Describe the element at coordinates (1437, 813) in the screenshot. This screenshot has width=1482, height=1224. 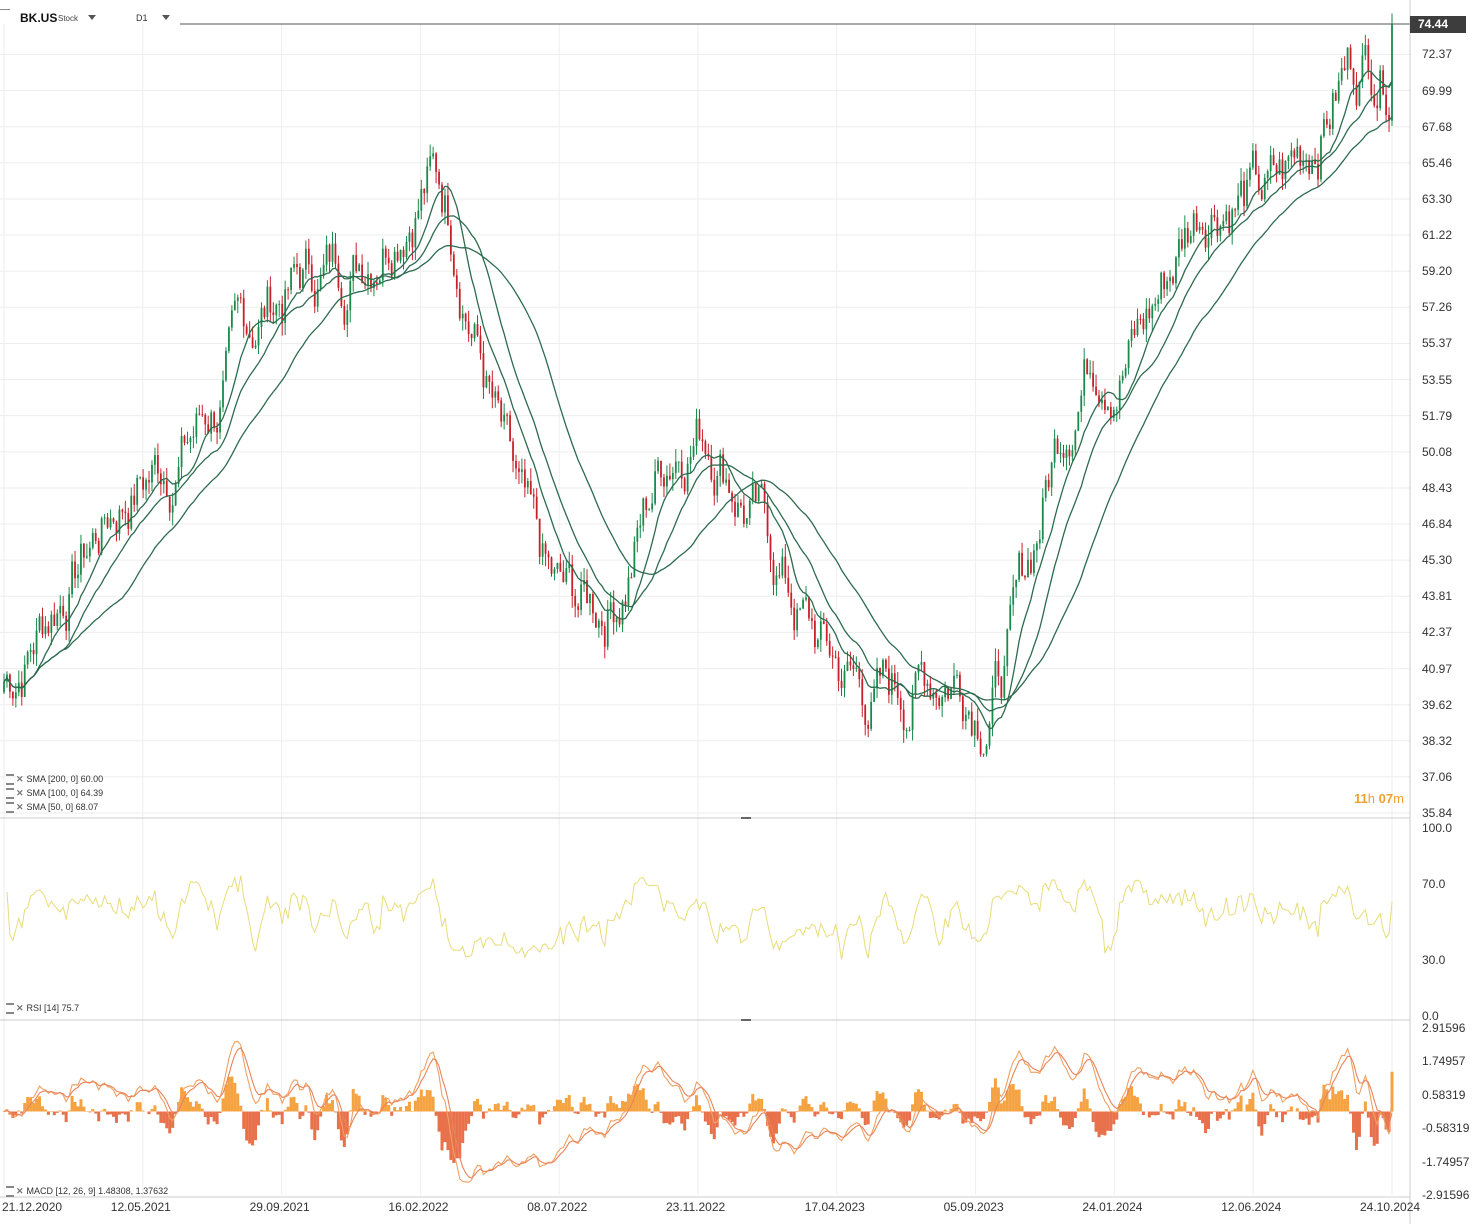
I see `price-tick-label: 35.84` at that location.